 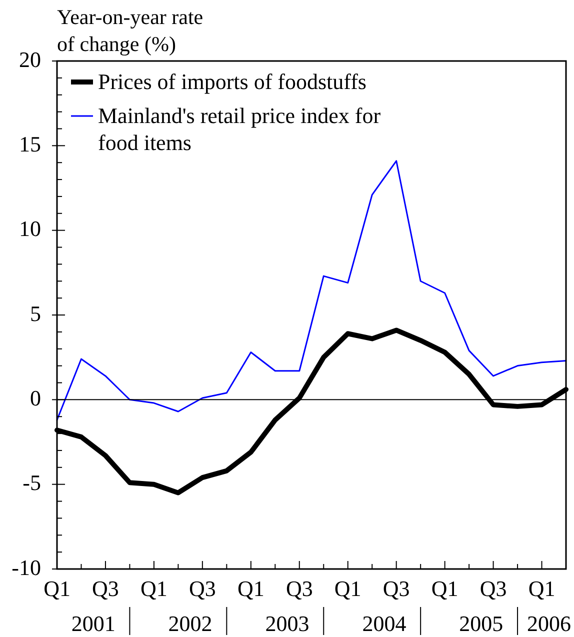 What do you see at coordinates (190, 623) in the screenshot?
I see `text: 2002` at bounding box center [190, 623].